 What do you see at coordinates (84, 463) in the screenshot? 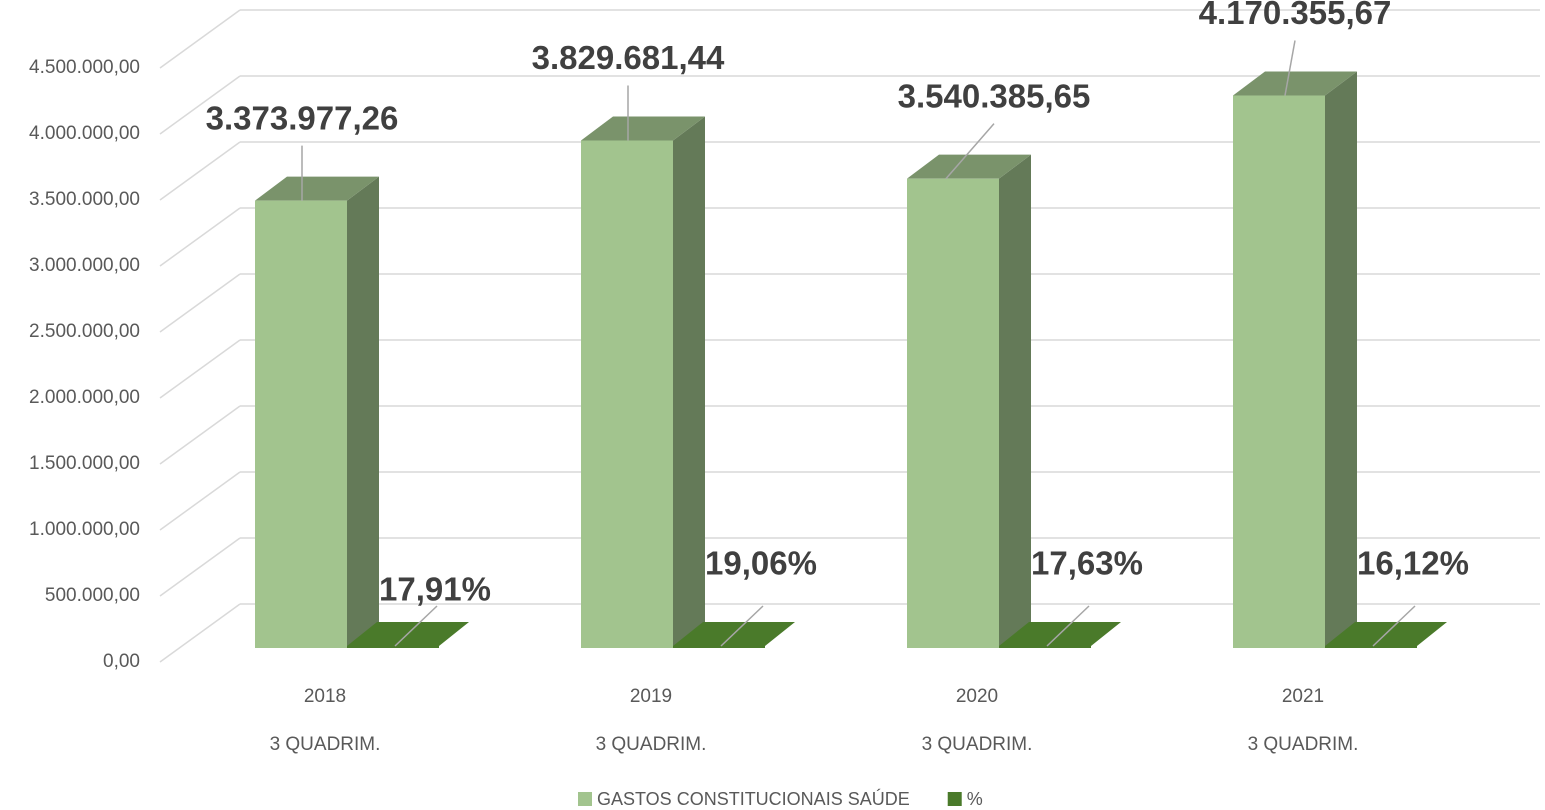
I see `y-tick-label: 1.500.000,00` at bounding box center [84, 463].